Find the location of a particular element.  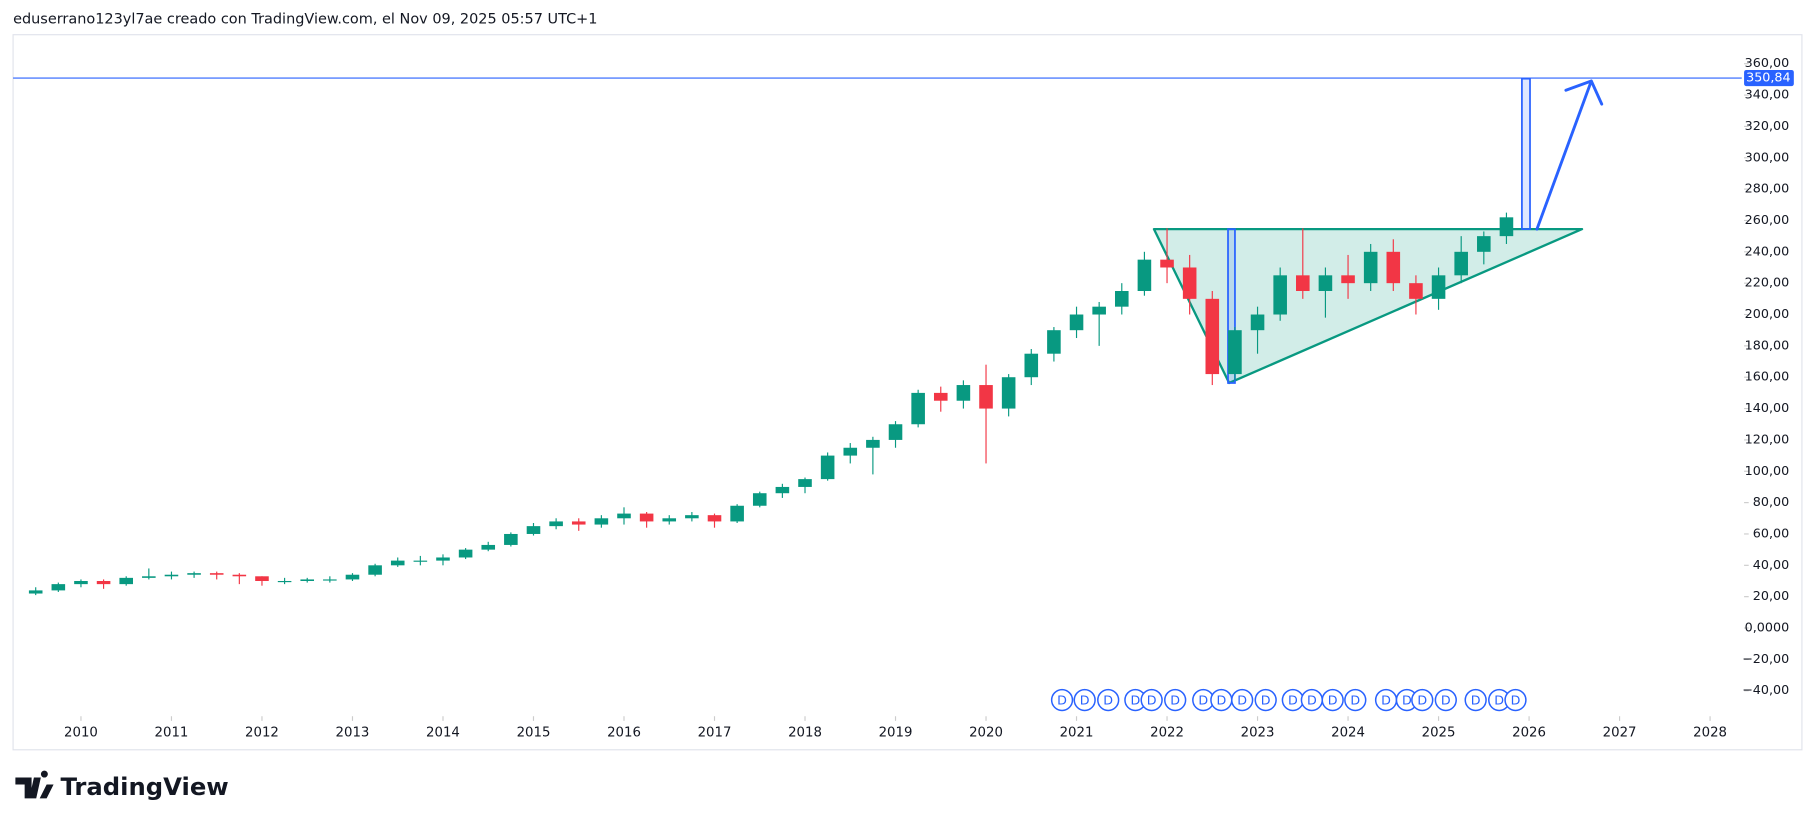

y-tick-label: −40,00 is located at coordinates (1765, 689).